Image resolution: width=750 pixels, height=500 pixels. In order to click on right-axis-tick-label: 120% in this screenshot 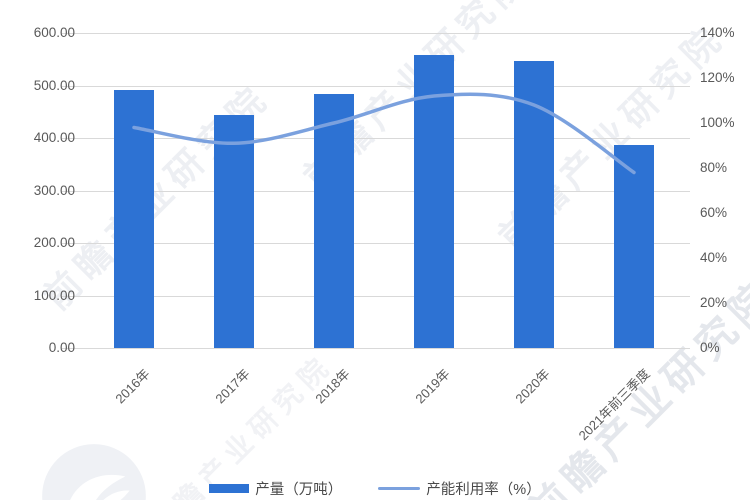, I will do `click(717, 77)`.